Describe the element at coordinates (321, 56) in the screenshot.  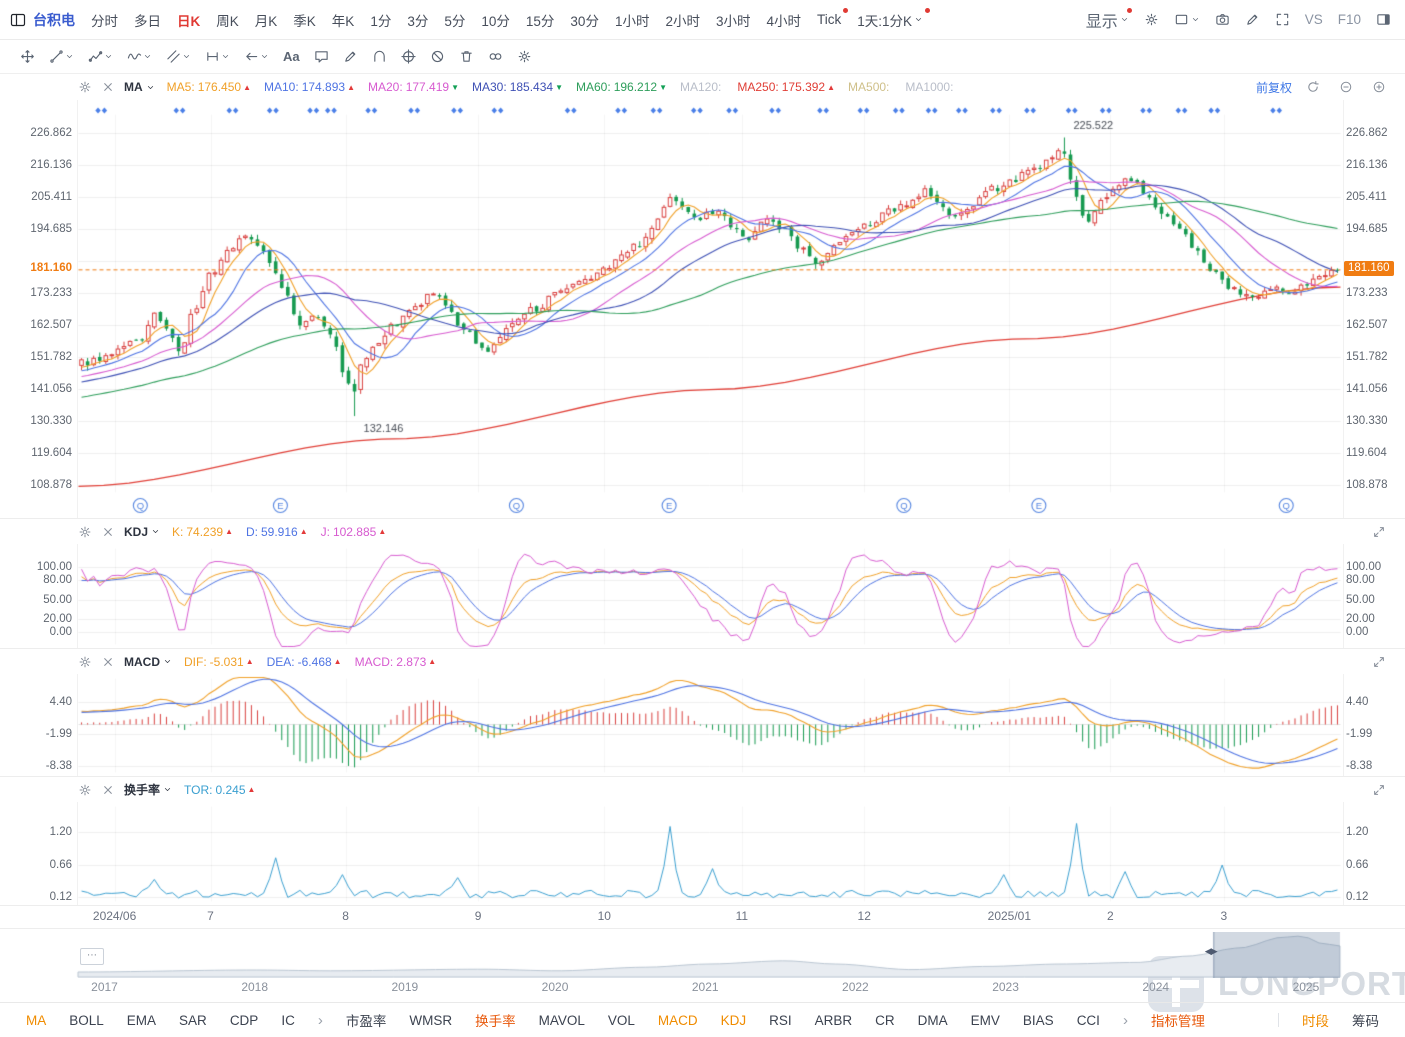
I see `comment-tool` at that location.